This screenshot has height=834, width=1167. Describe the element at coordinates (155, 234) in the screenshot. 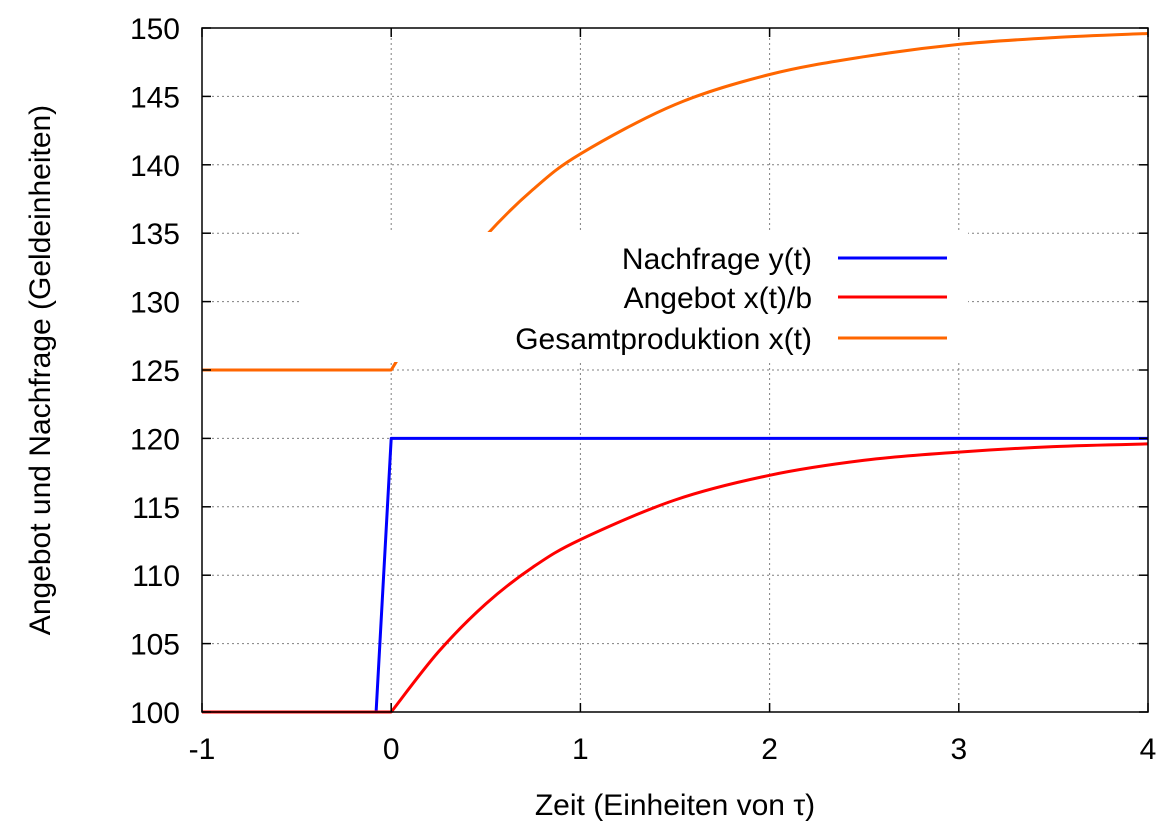

I see `y-tick-label: 135` at that location.